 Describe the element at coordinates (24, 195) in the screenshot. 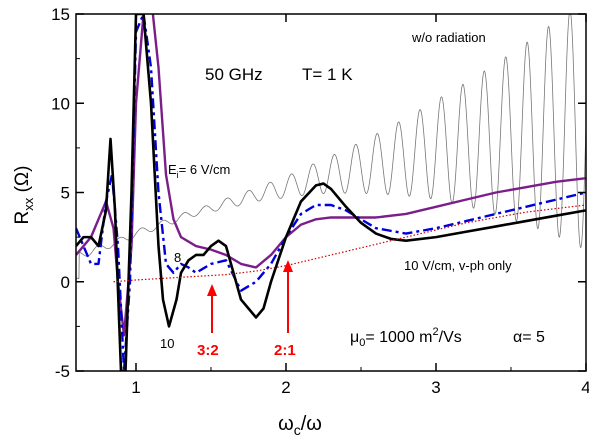

I see `y-axis-label: Rxx (Ω)` at that location.